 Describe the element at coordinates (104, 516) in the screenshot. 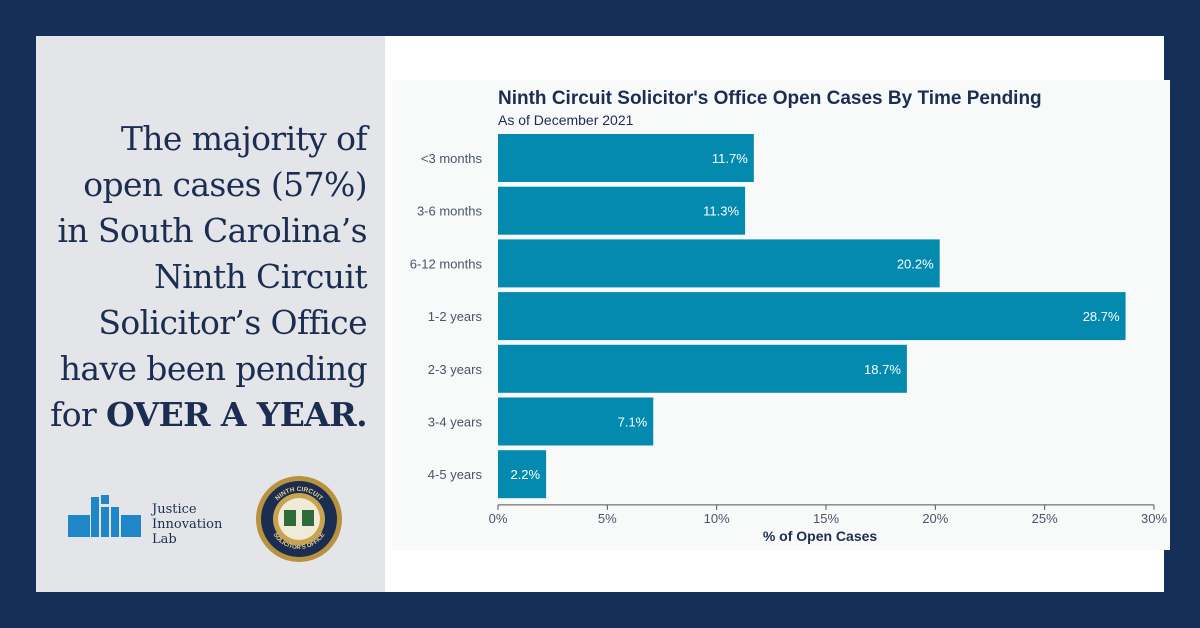

I see `justice-innovation-lab-logo-icon` at that location.